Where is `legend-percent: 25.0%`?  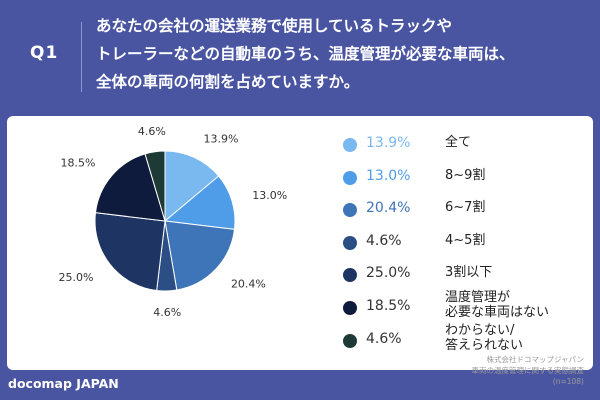 legend-percent: 25.0% is located at coordinates (388, 273).